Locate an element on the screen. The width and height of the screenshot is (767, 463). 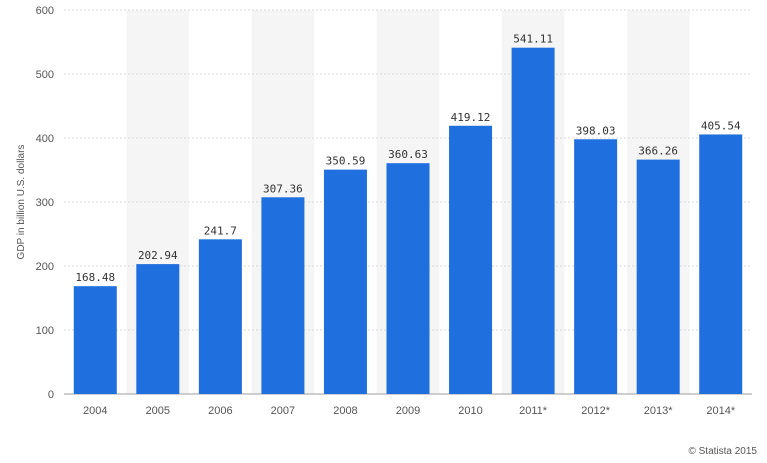
y-tick-label: 100 is located at coordinates (45, 331).